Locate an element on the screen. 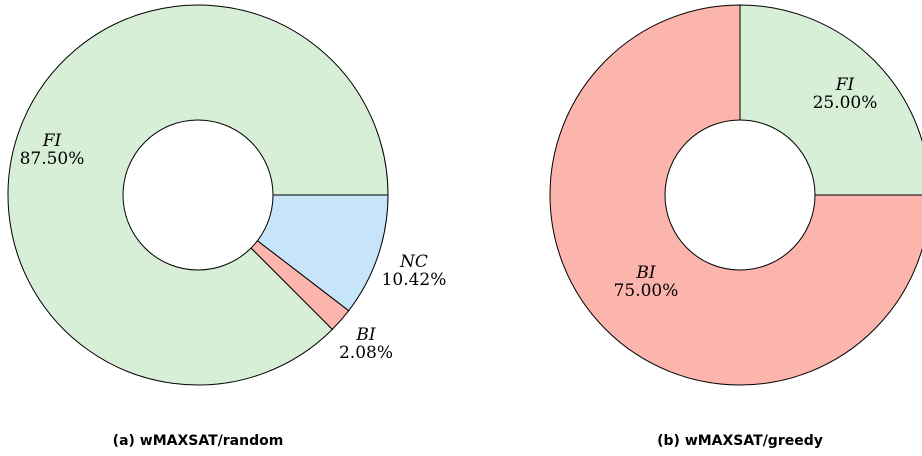  slice-value-bi-random: 2.08% is located at coordinates (366, 353).